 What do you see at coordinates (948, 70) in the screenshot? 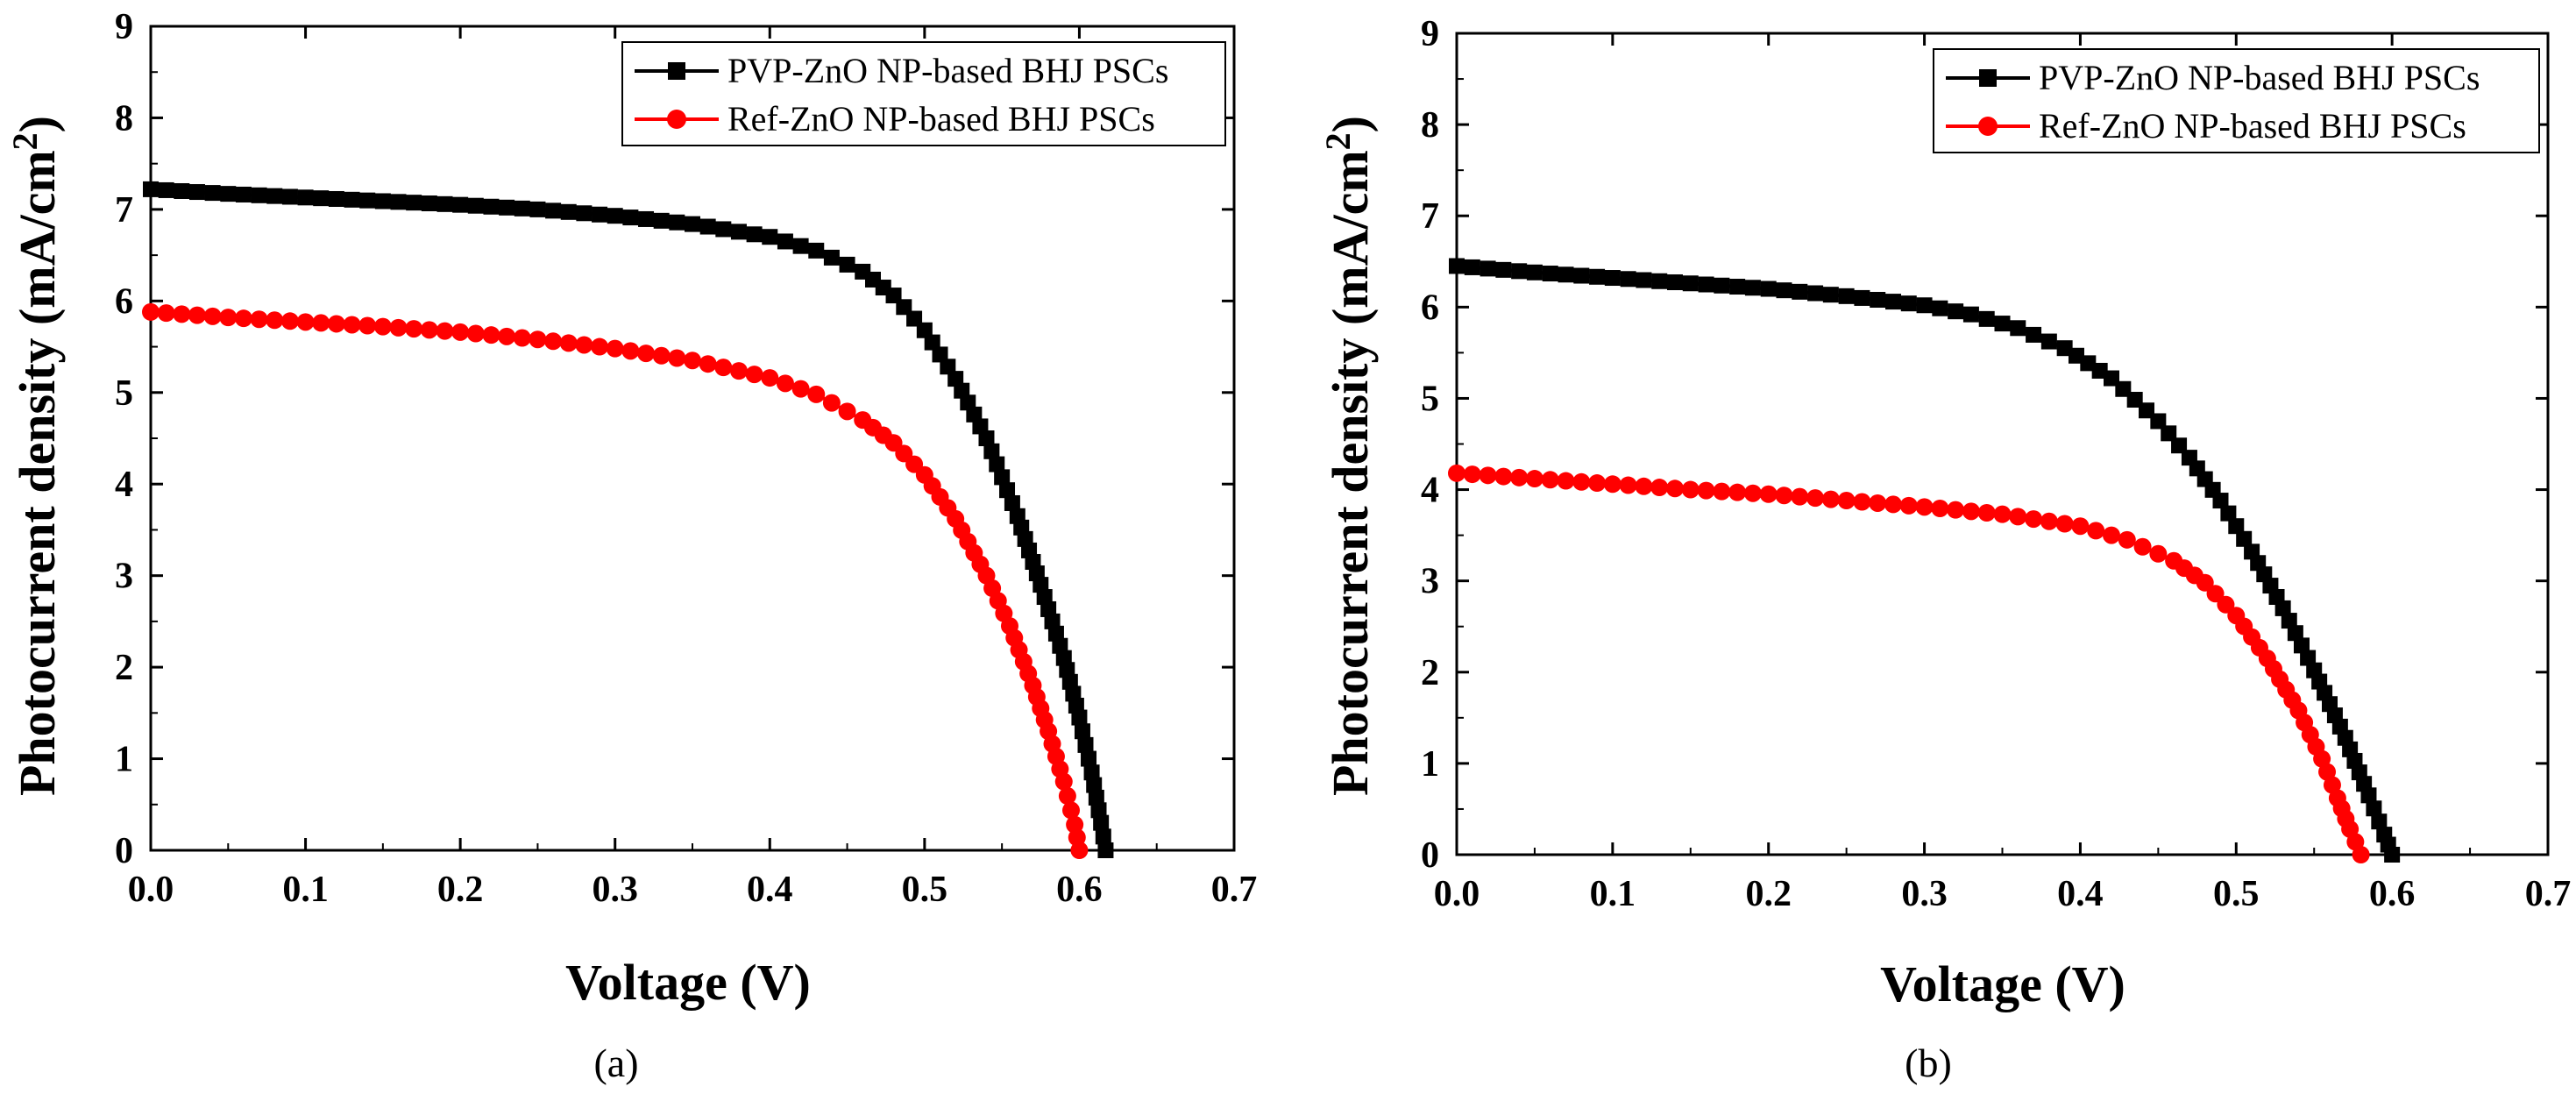
I see `legend-label: PVP-ZnO NP-based BHJ PSCs` at bounding box center [948, 70].